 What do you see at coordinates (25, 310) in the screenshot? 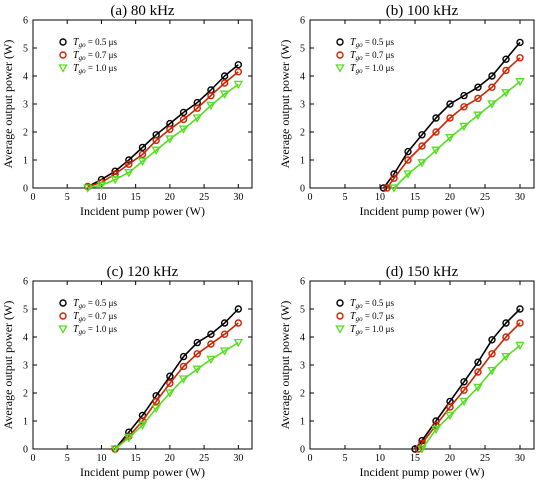
I see `y-tick-label: 5` at bounding box center [25, 310].